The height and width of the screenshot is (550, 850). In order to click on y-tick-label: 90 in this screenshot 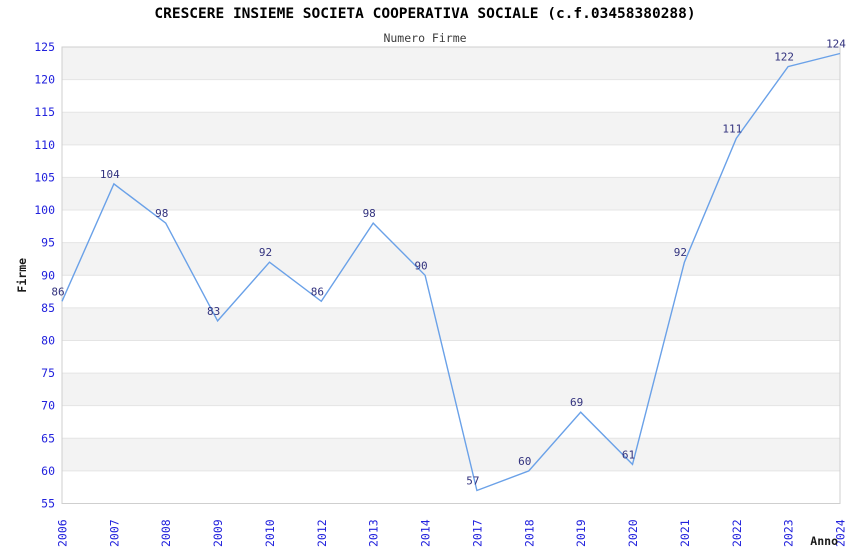, I will do `click(48, 275)`.